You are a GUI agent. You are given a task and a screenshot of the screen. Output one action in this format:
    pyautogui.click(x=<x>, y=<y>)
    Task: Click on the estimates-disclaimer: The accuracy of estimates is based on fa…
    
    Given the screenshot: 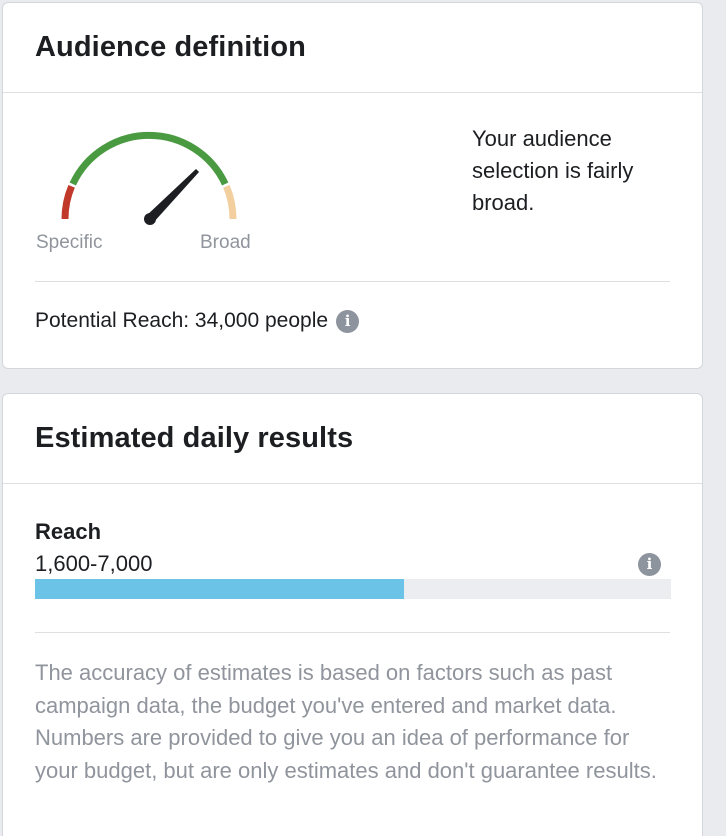 What is the action you would take?
    pyautogui.click(x=346, y=721)
    